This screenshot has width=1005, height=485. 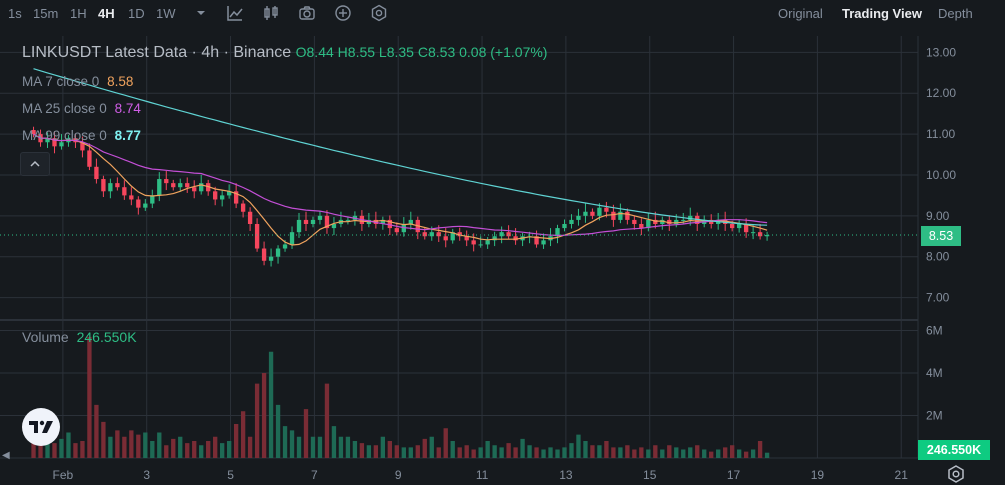 What do you see at coordinates (15, 13) in the screenshot?
I see `timeframe-1s: 1s` at bounding box center [15, 13].